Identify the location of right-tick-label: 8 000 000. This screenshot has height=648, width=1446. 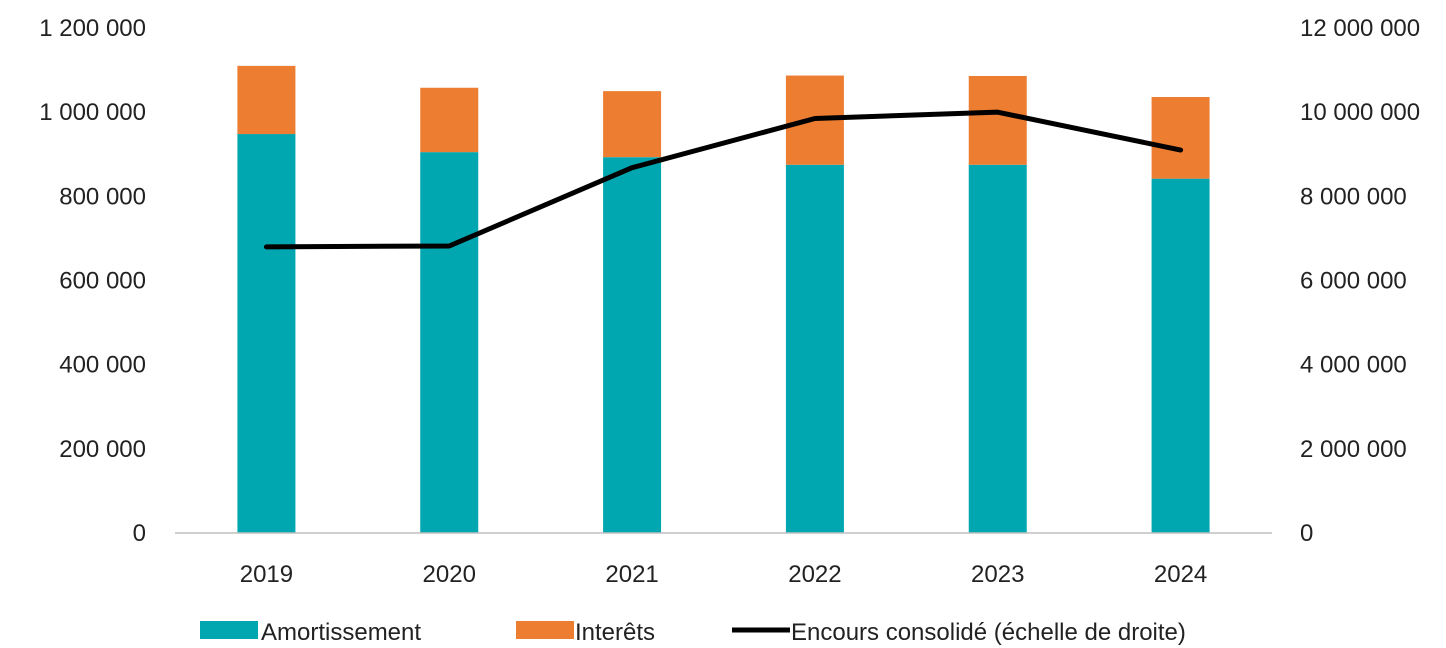
(1353, 196).